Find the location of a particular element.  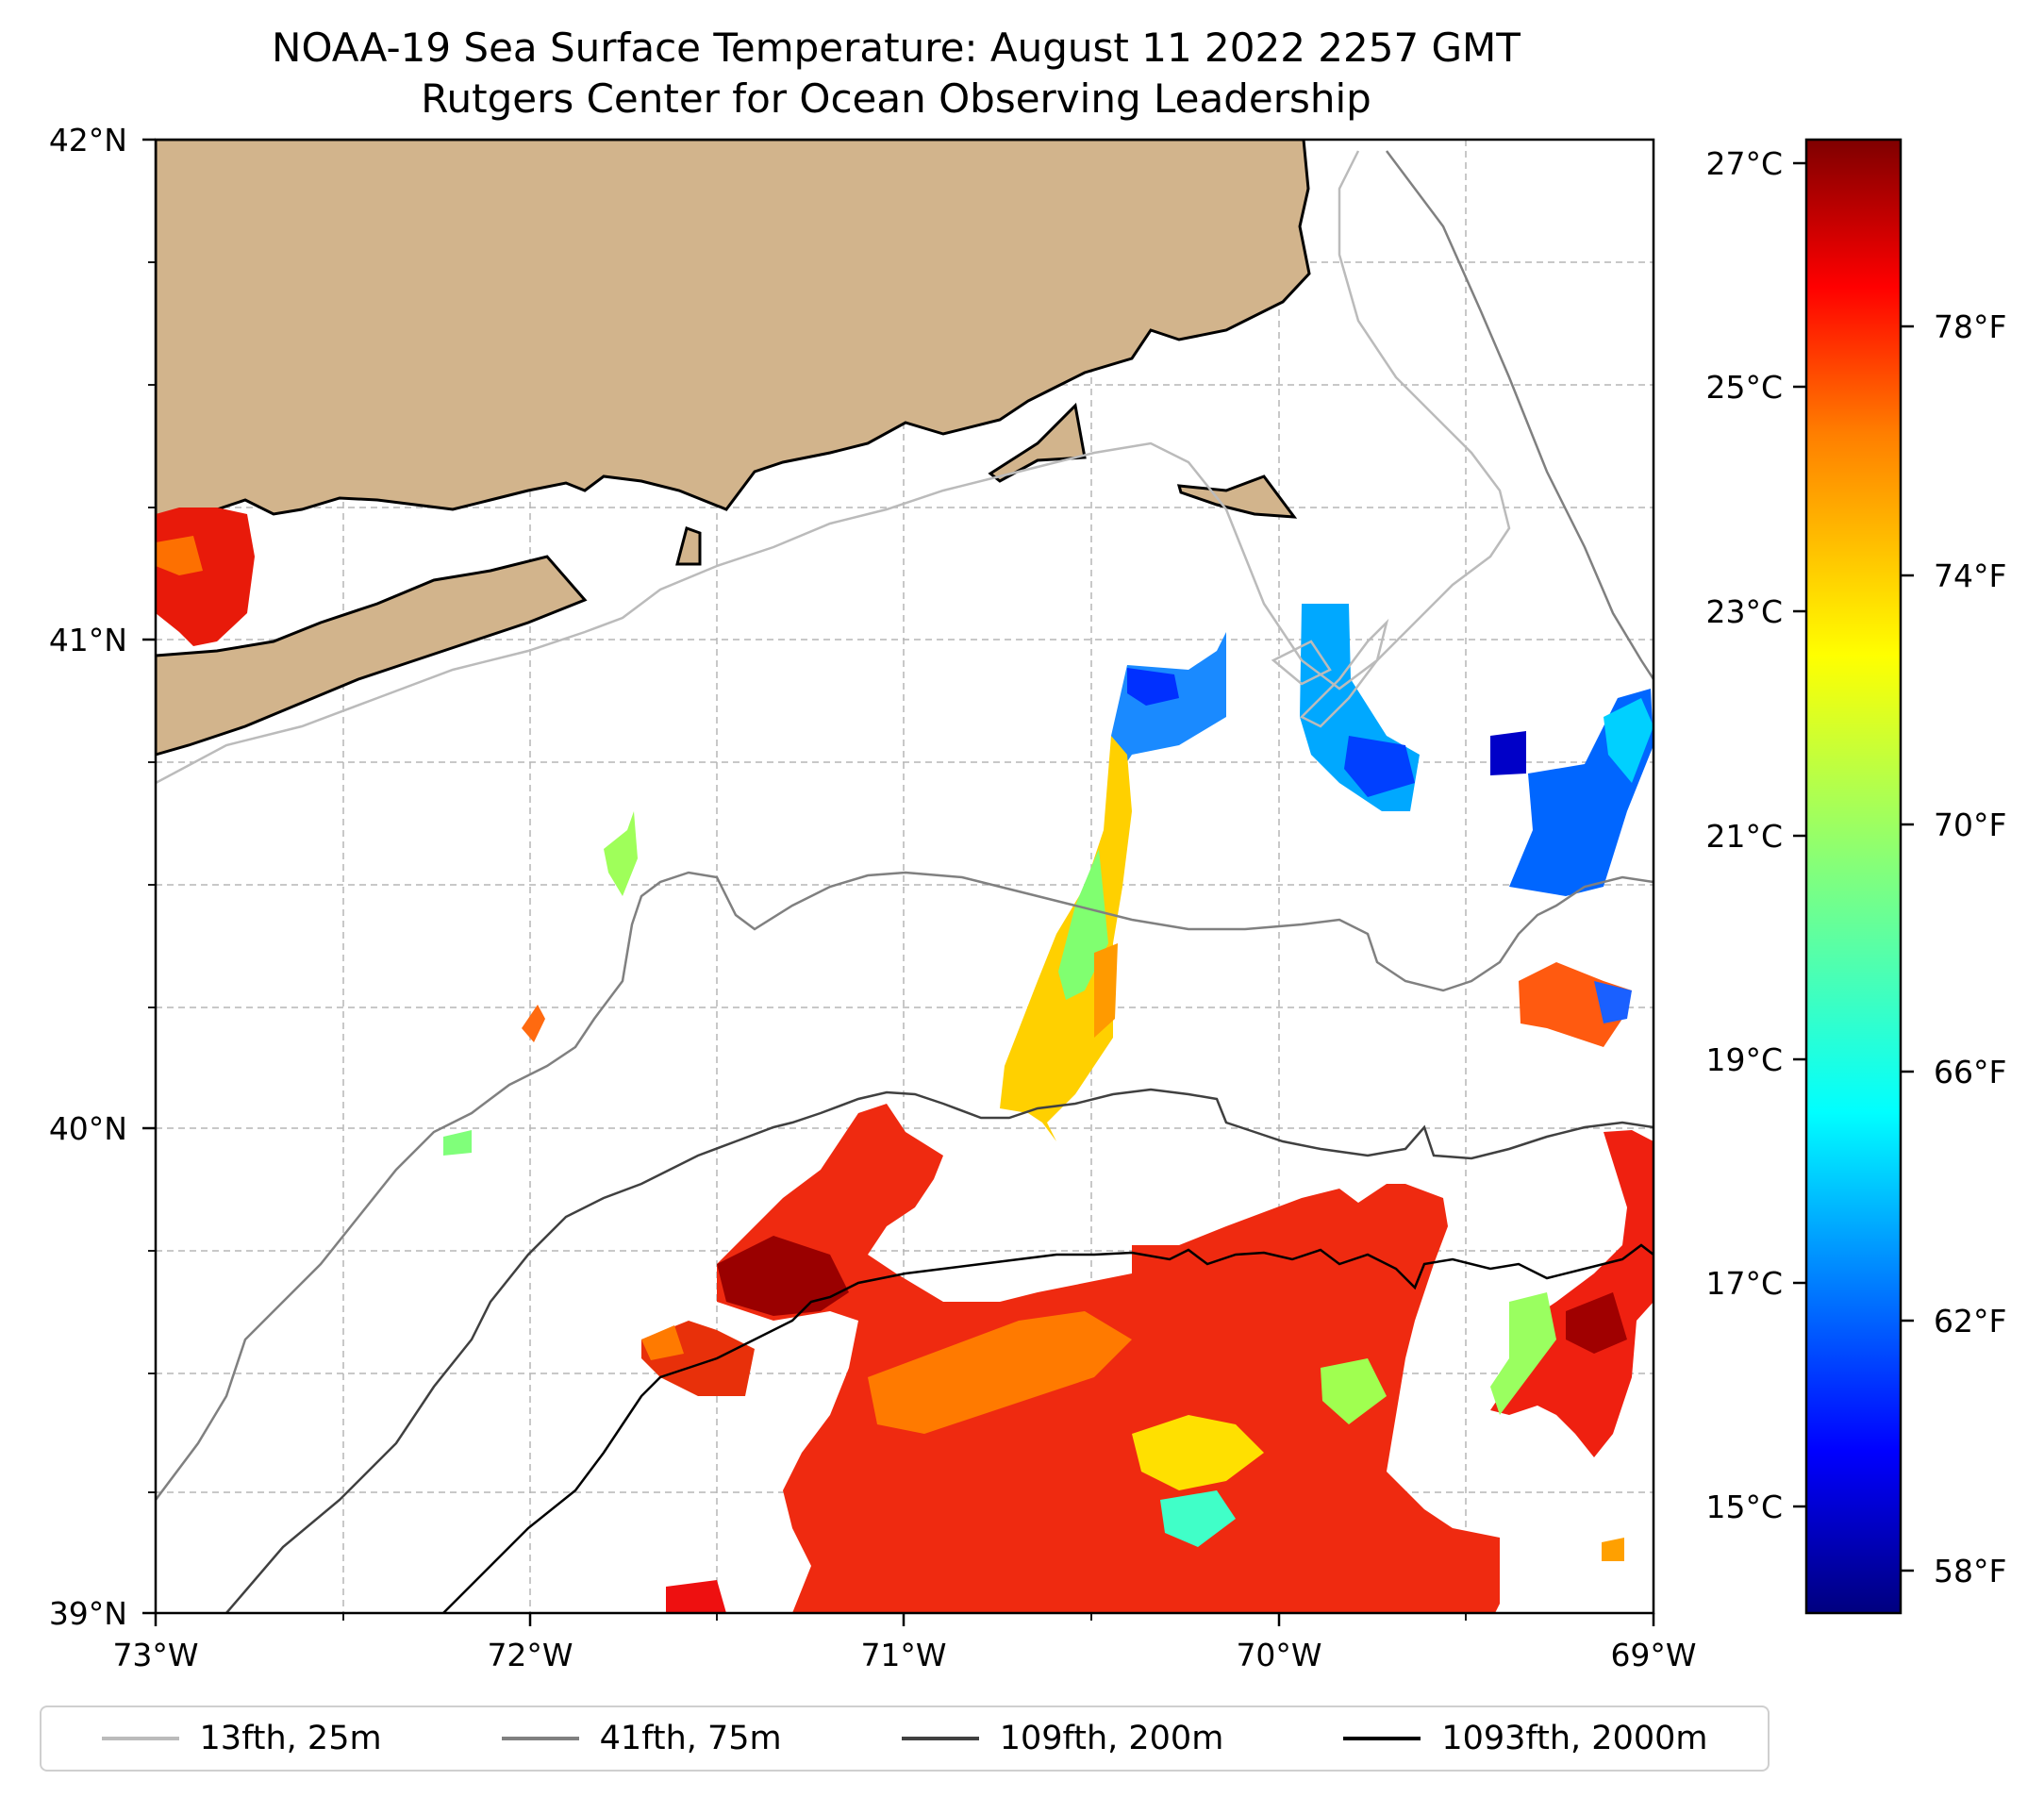

colorbar-celsius-tick-marks is located at coordinates (1800, 834).